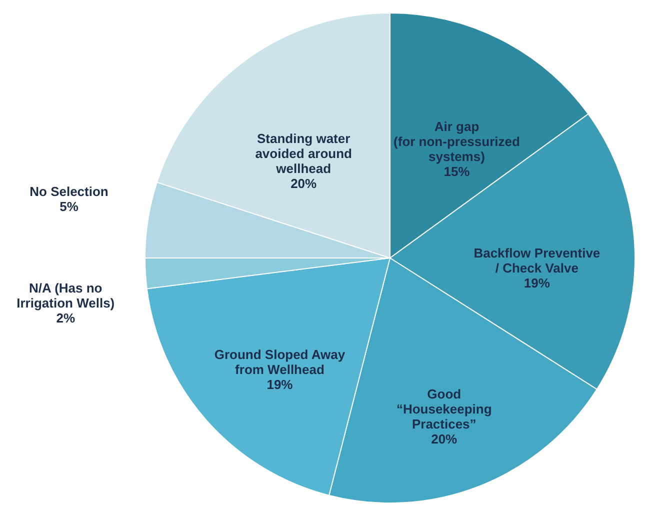 The height and width of the screenshot is (519, 650). I want to click on slice-label: Ground Sloped Away from Wellhead, so click(280, 362).